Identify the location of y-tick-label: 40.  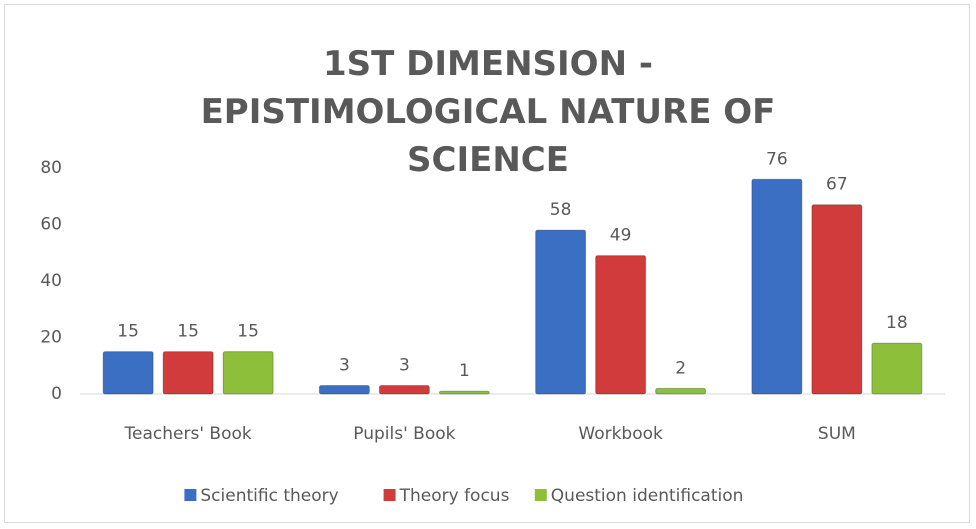
(51, 281).